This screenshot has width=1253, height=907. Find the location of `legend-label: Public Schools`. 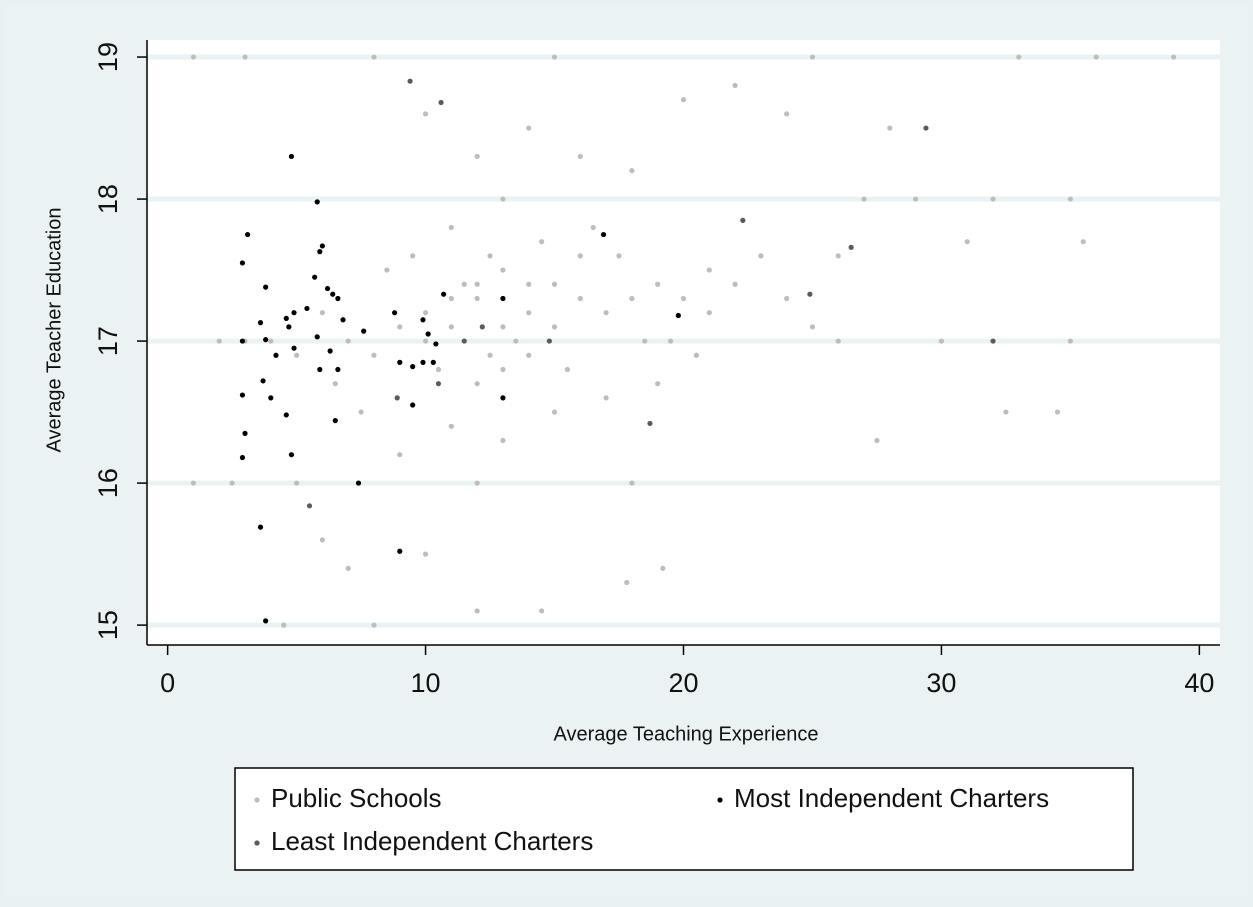

legend-label: Public Schools is located at coordinates (356, 798).